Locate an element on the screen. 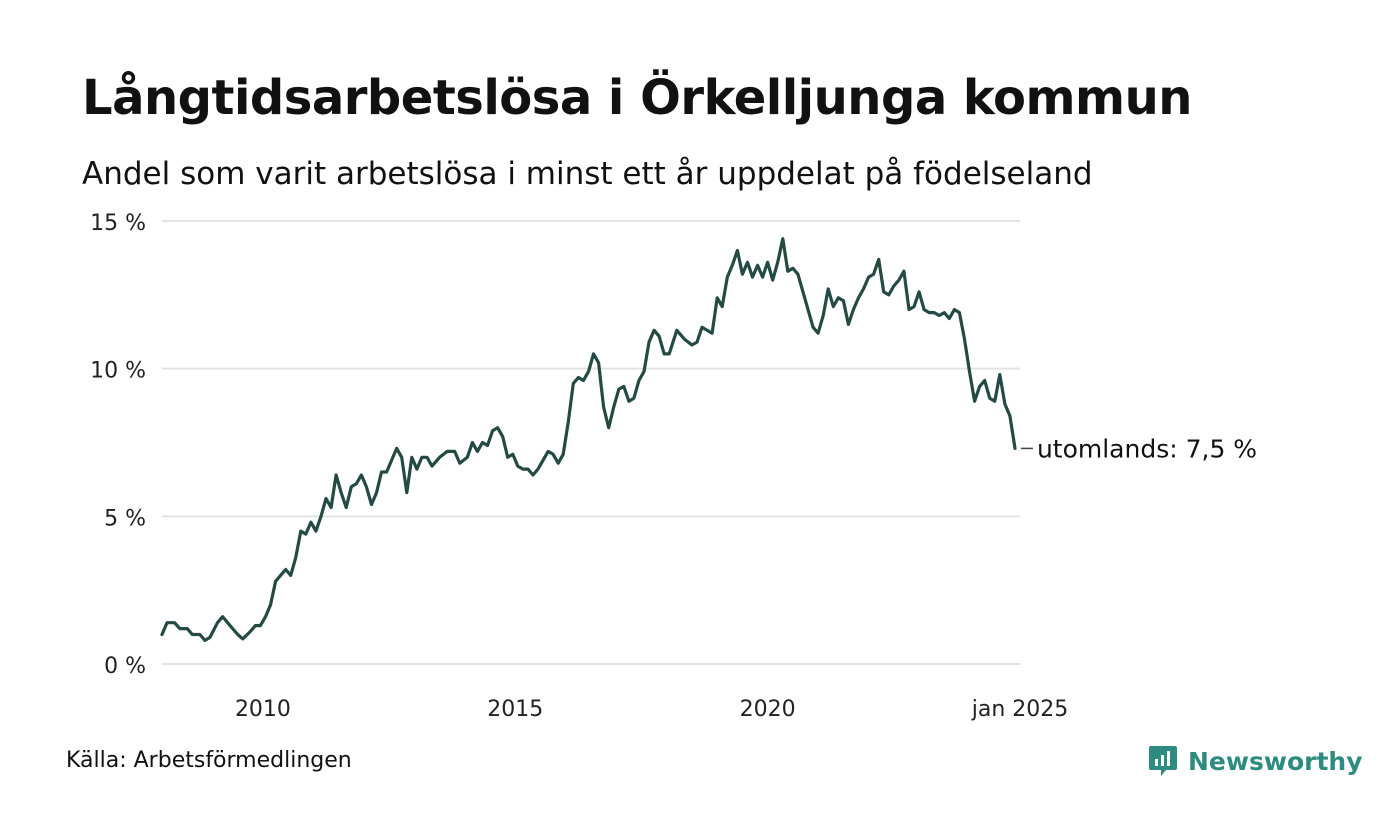 The width and height of the screenshot is (1400, 840). y-tick-label: 15 % is located at coordinates (118, 223).